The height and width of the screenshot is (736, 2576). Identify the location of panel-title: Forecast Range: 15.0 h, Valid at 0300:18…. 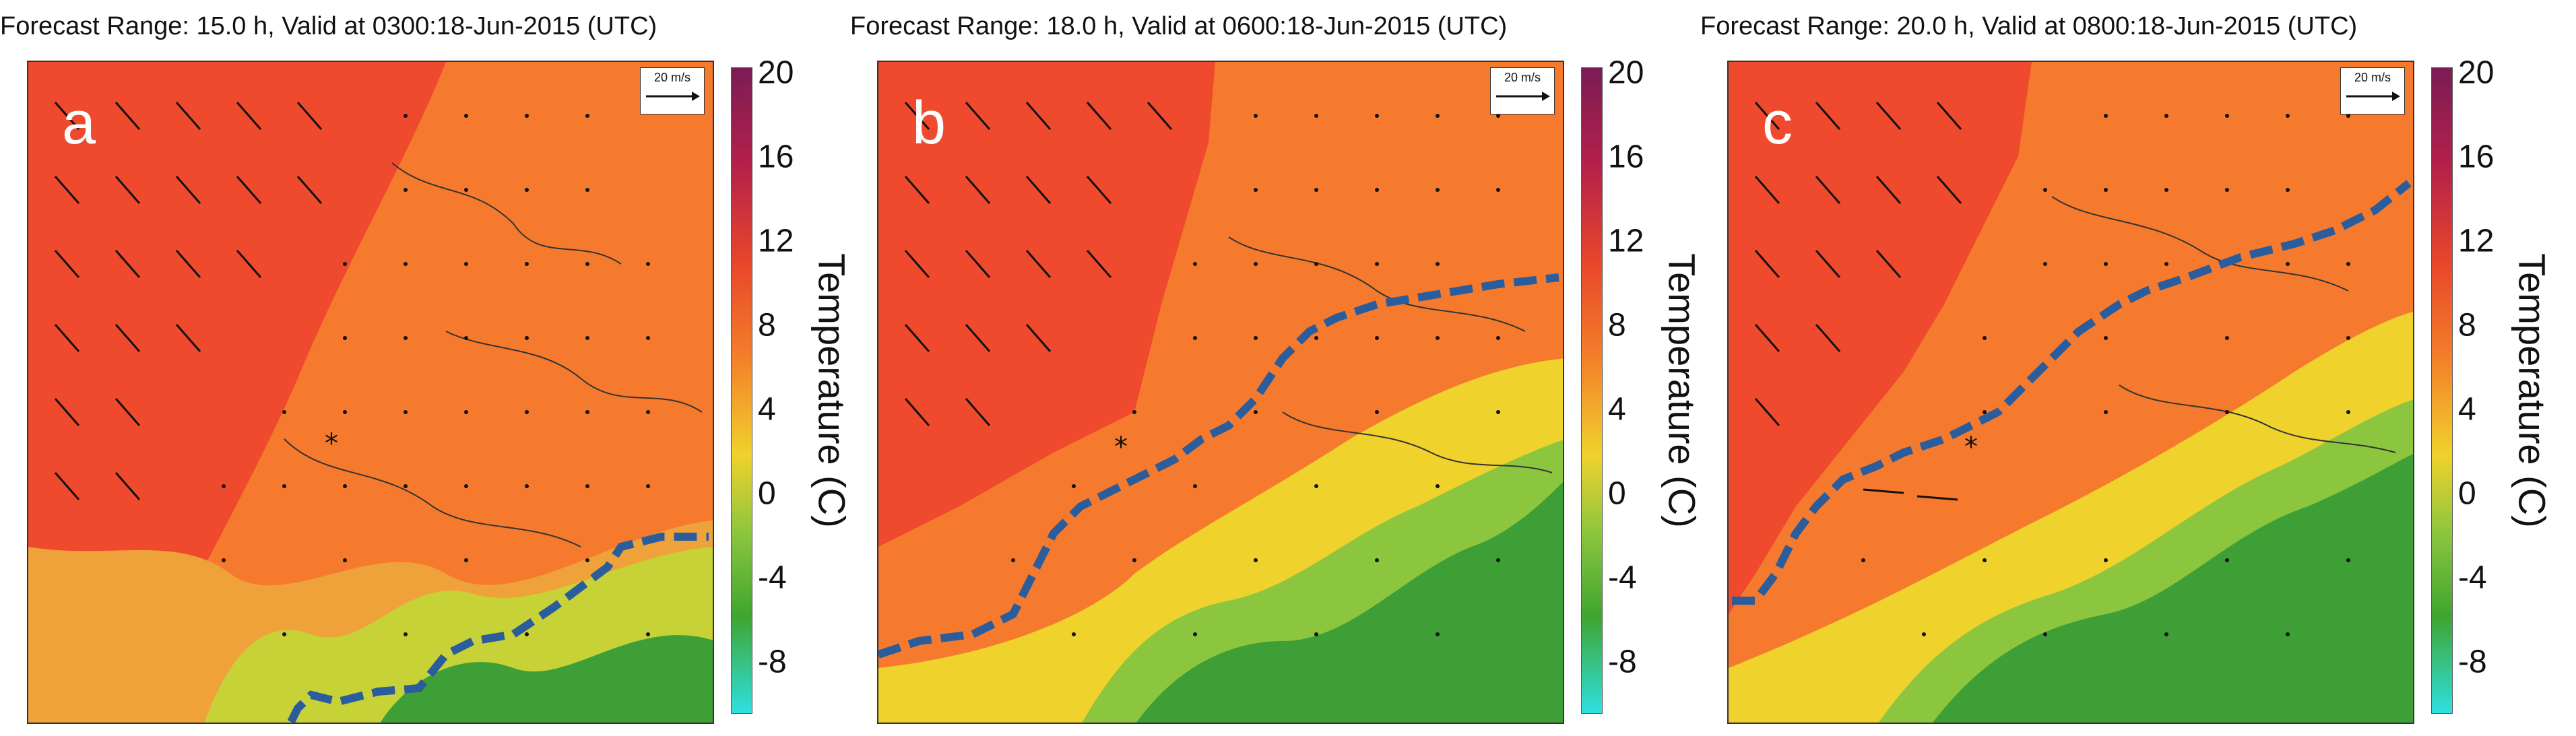
(328, 26).